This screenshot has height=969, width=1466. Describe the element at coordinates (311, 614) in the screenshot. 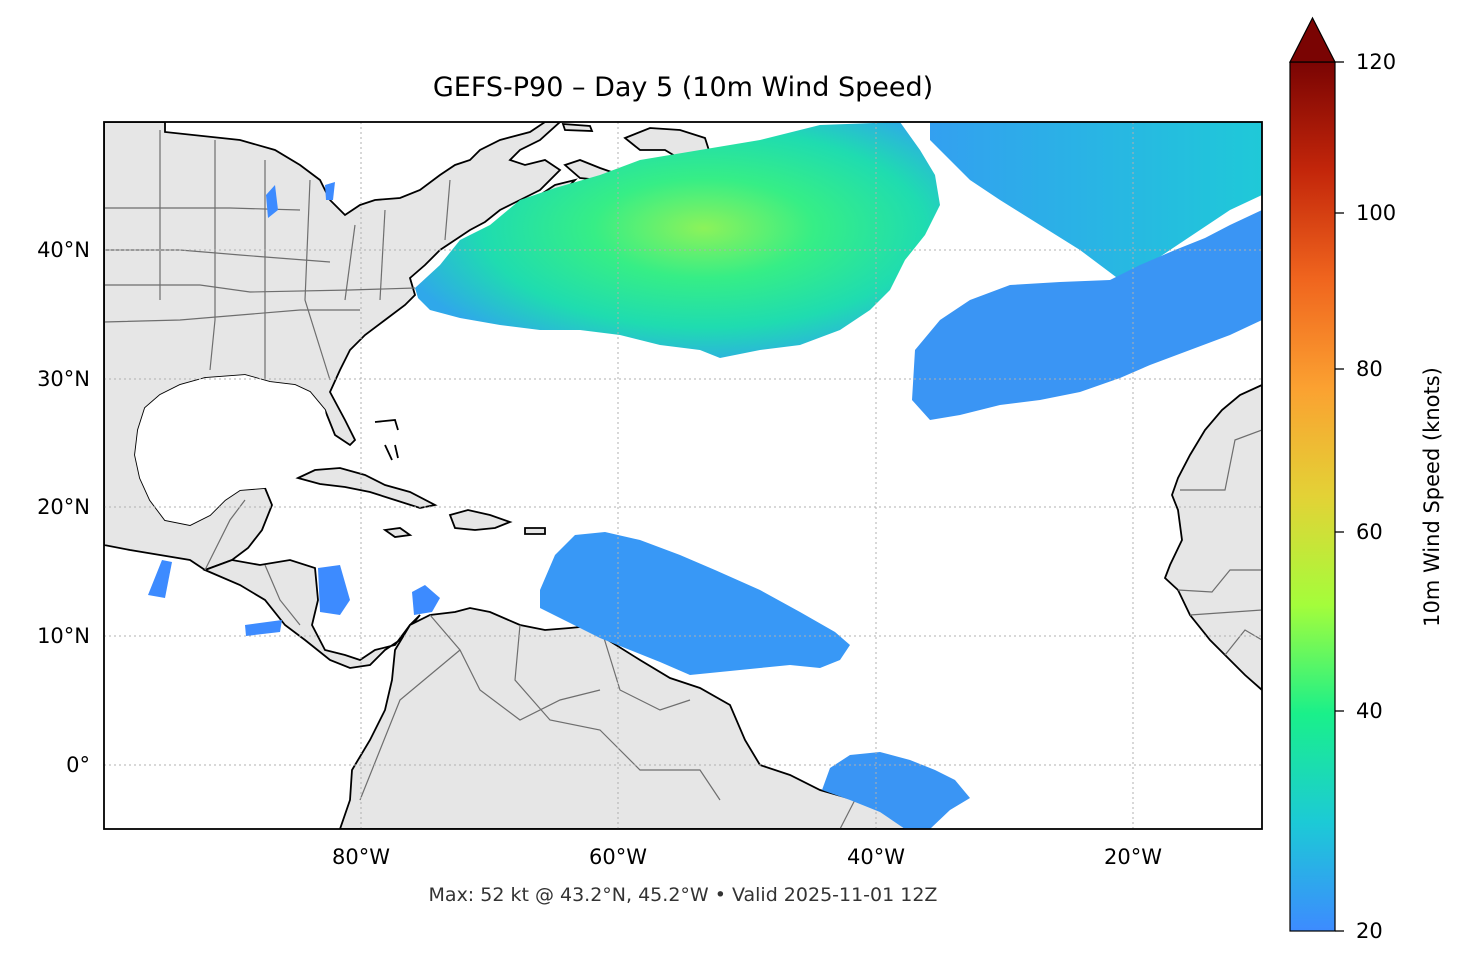

I see `land-central-america` at that location.